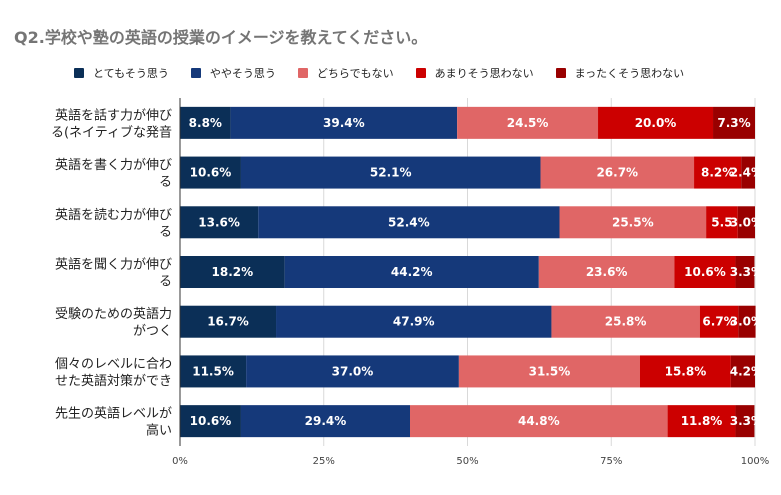 This screenshot has height=495, width=781. Describe the element at coordinates (324, 461) in the screenshot. I see `x-tick-label: 25%` at that location.